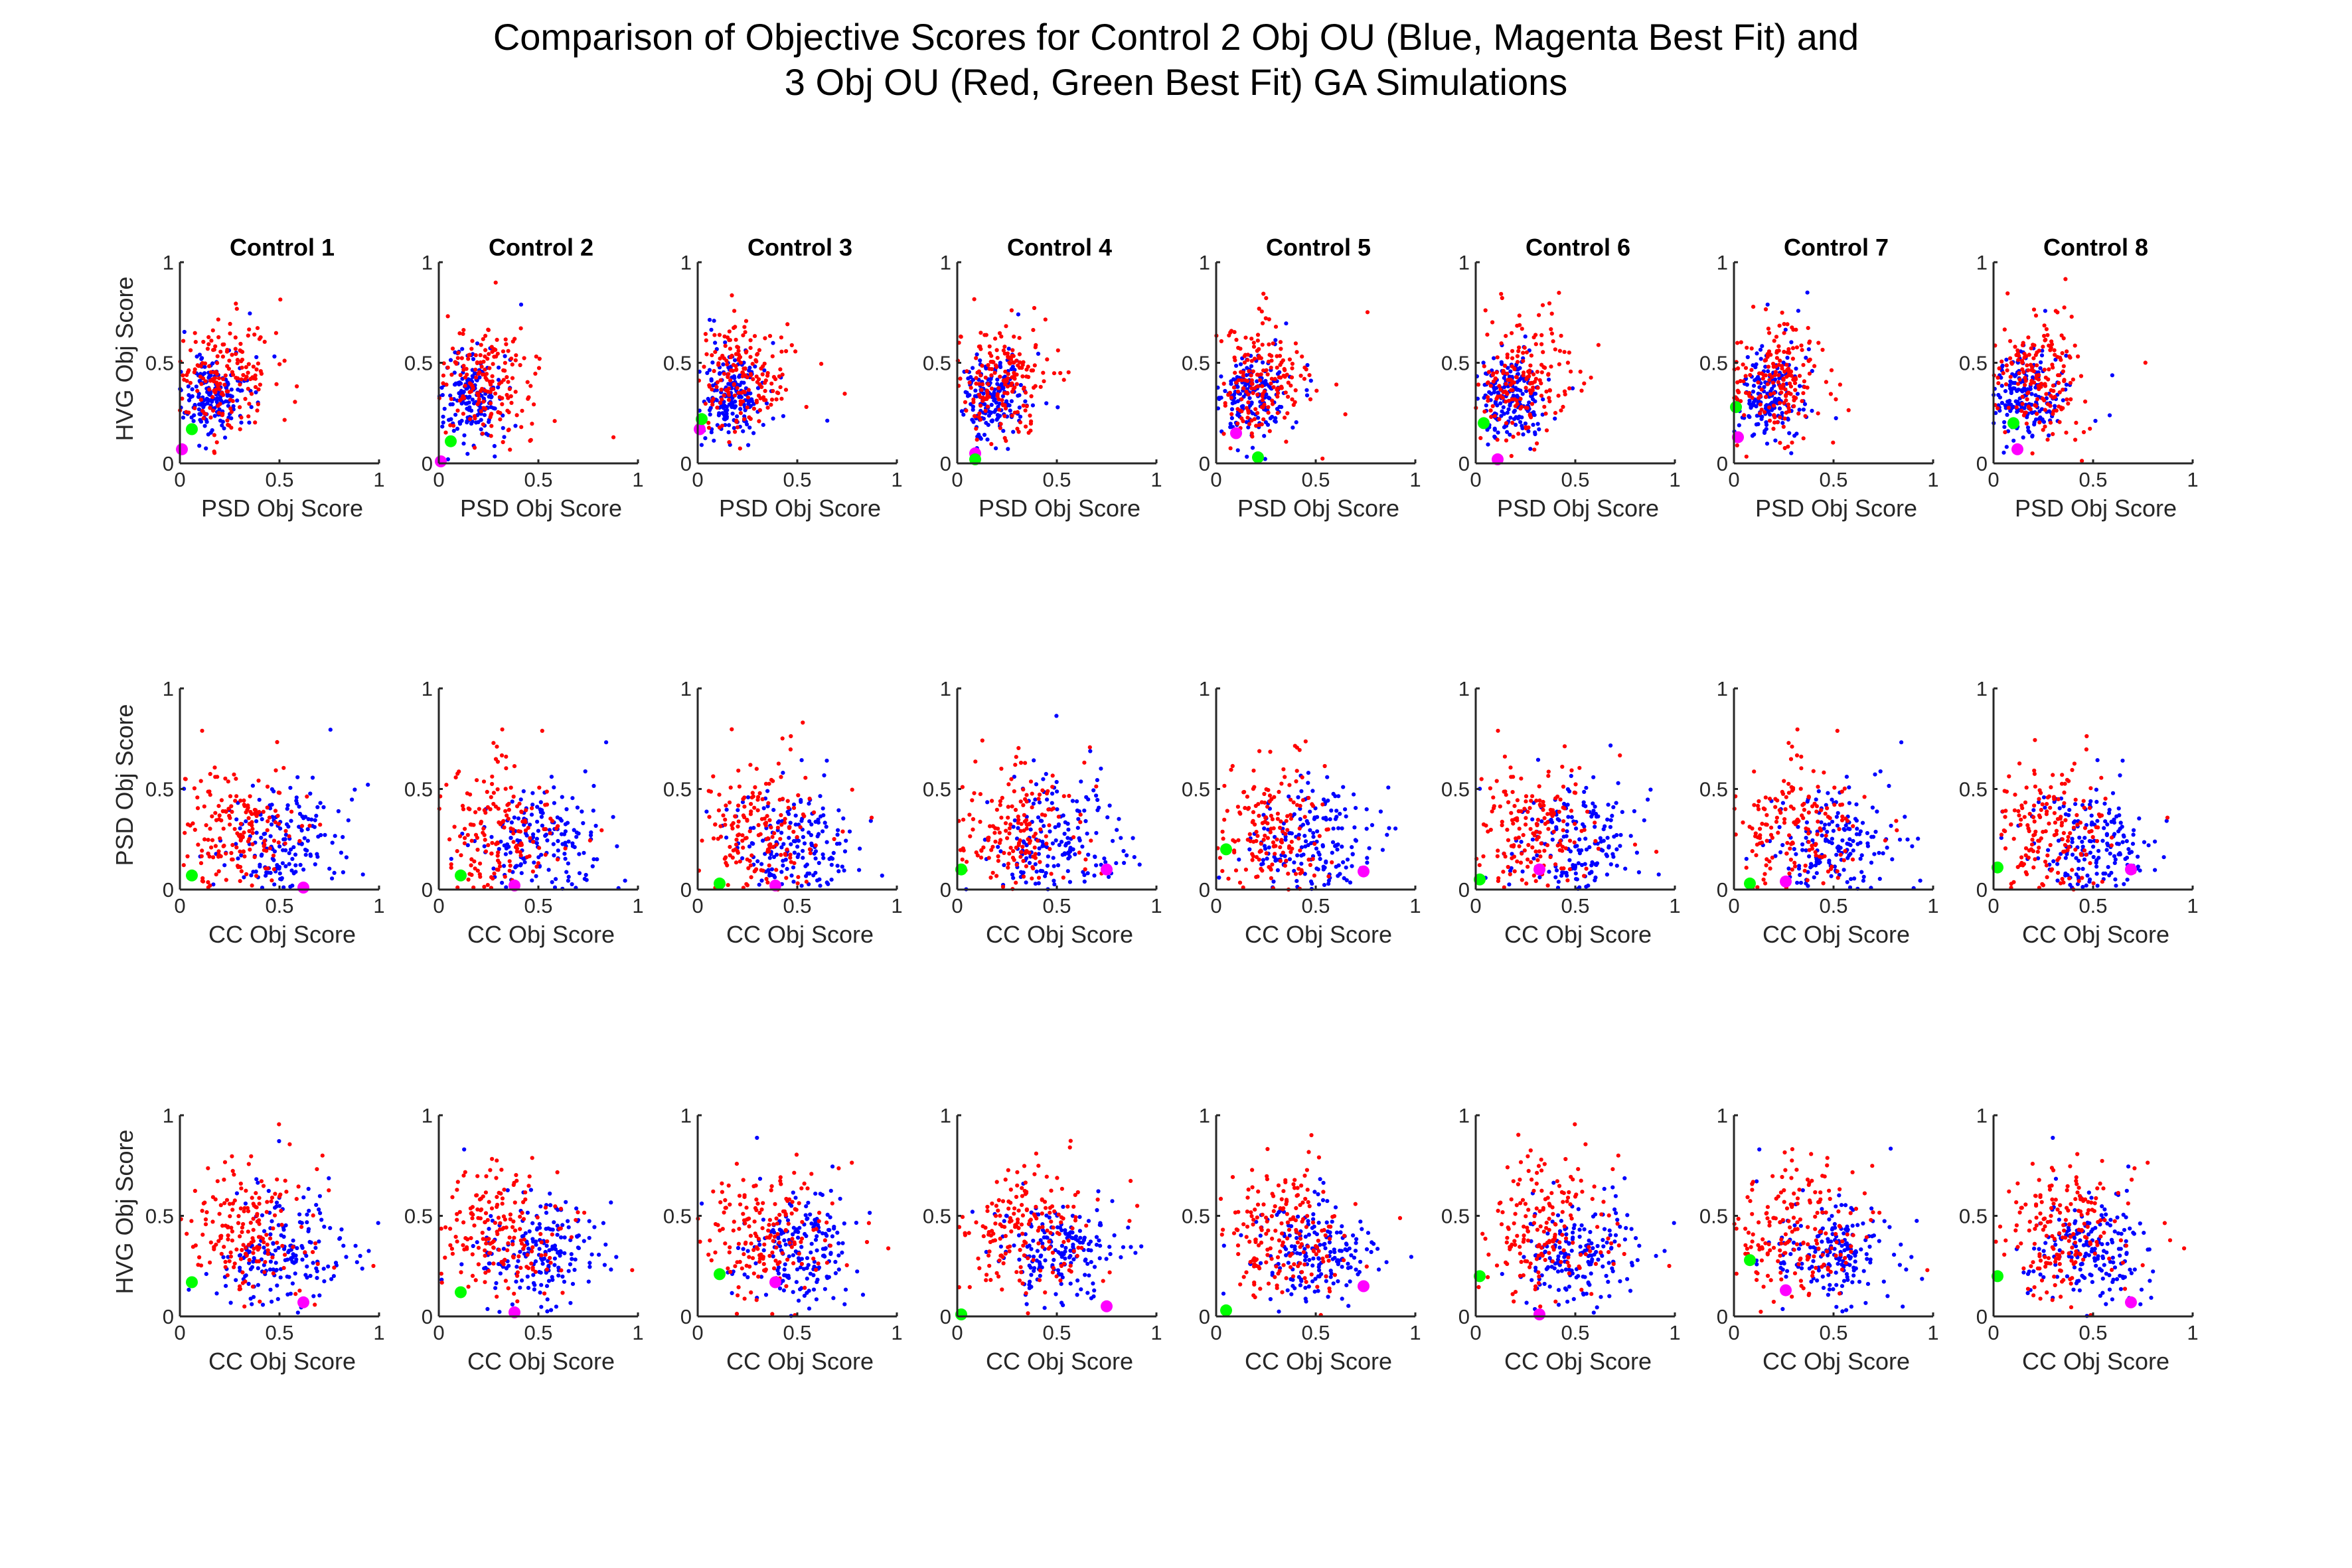  What do you see at coordinates (125, 359) in the screenshot?
I see `y-axis-label: HVG Obj Score` at bounding box center [125, 359].